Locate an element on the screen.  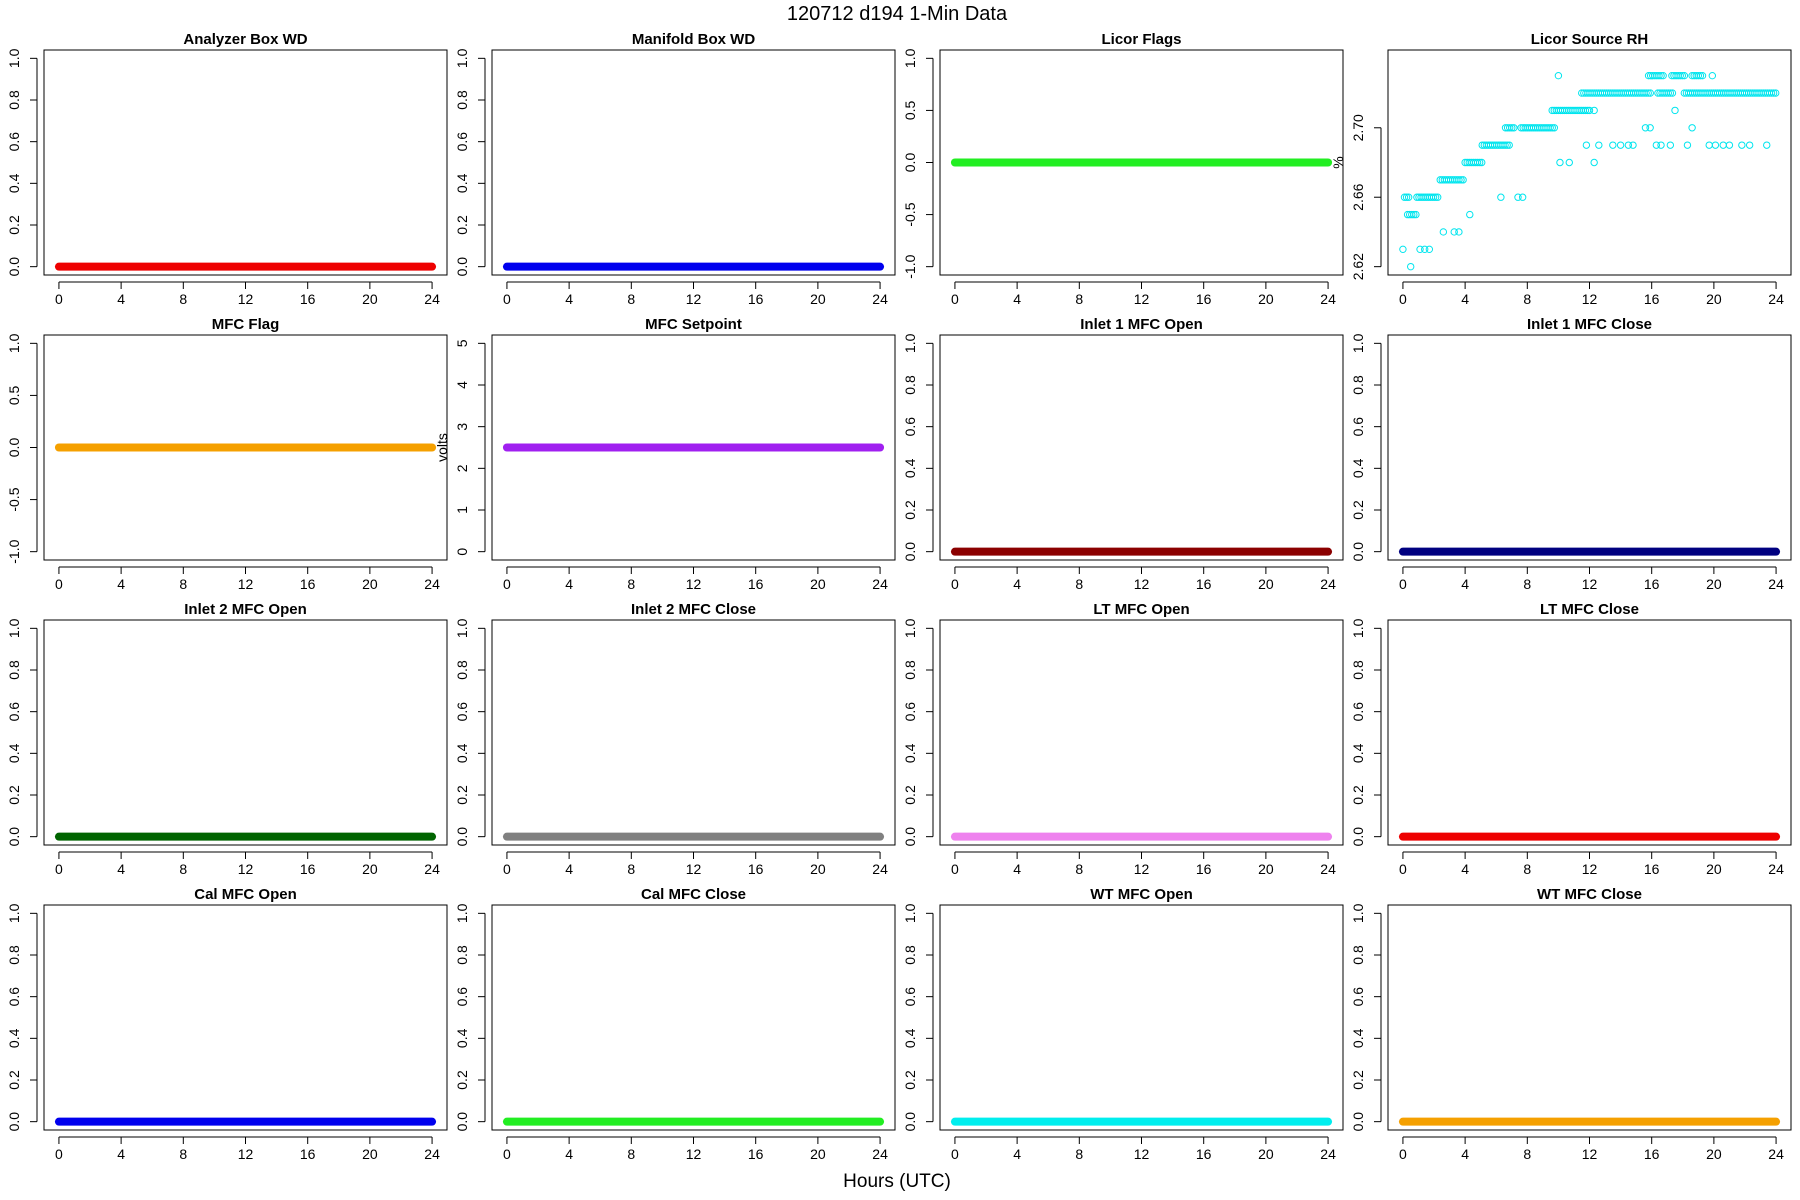
panel-title: Cal MFC Close is located at coordinates (693, 894).